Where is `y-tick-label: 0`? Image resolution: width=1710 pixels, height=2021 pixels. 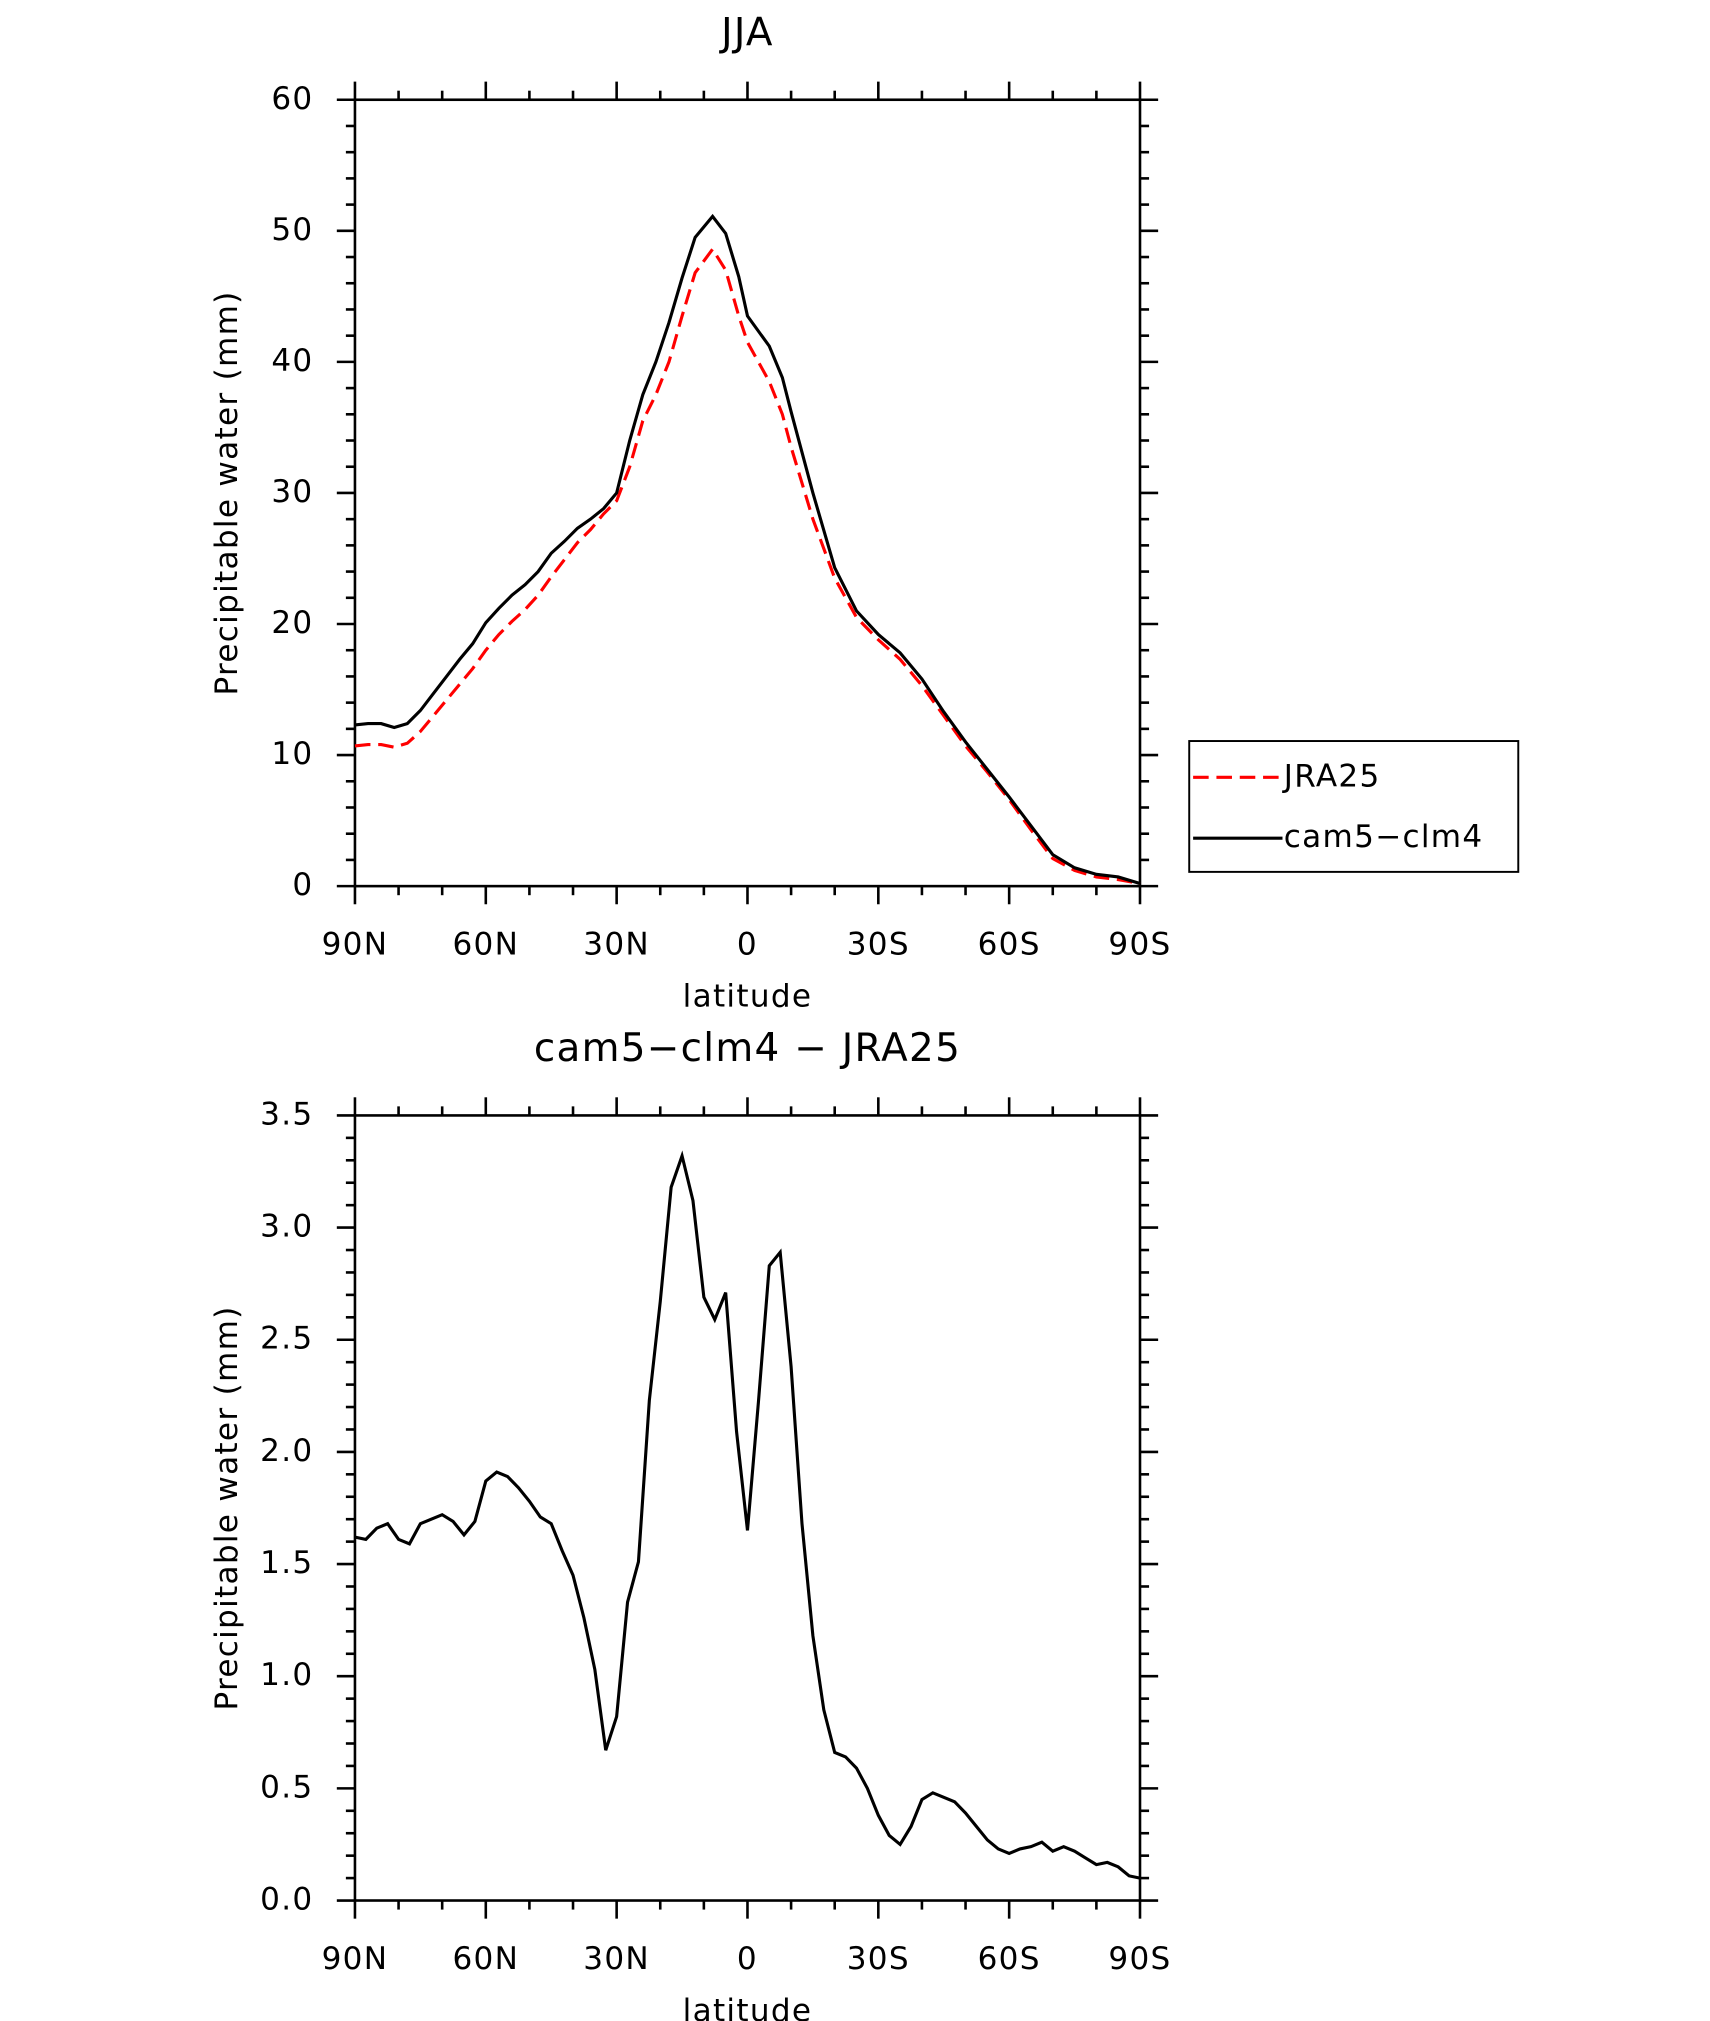
y-tick-label: 0 is located at coordinates (302, 885).